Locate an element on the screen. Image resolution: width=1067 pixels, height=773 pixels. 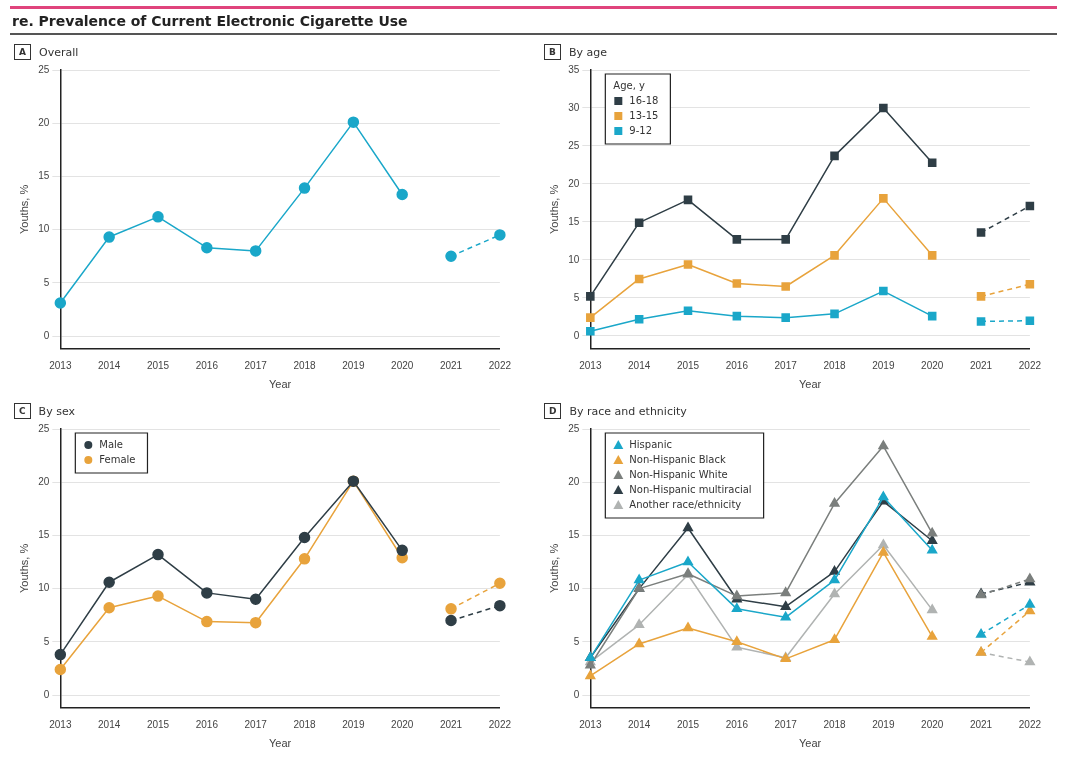
legend-label: Non-Hispanic multiracial is located at coordinates (690, 489).